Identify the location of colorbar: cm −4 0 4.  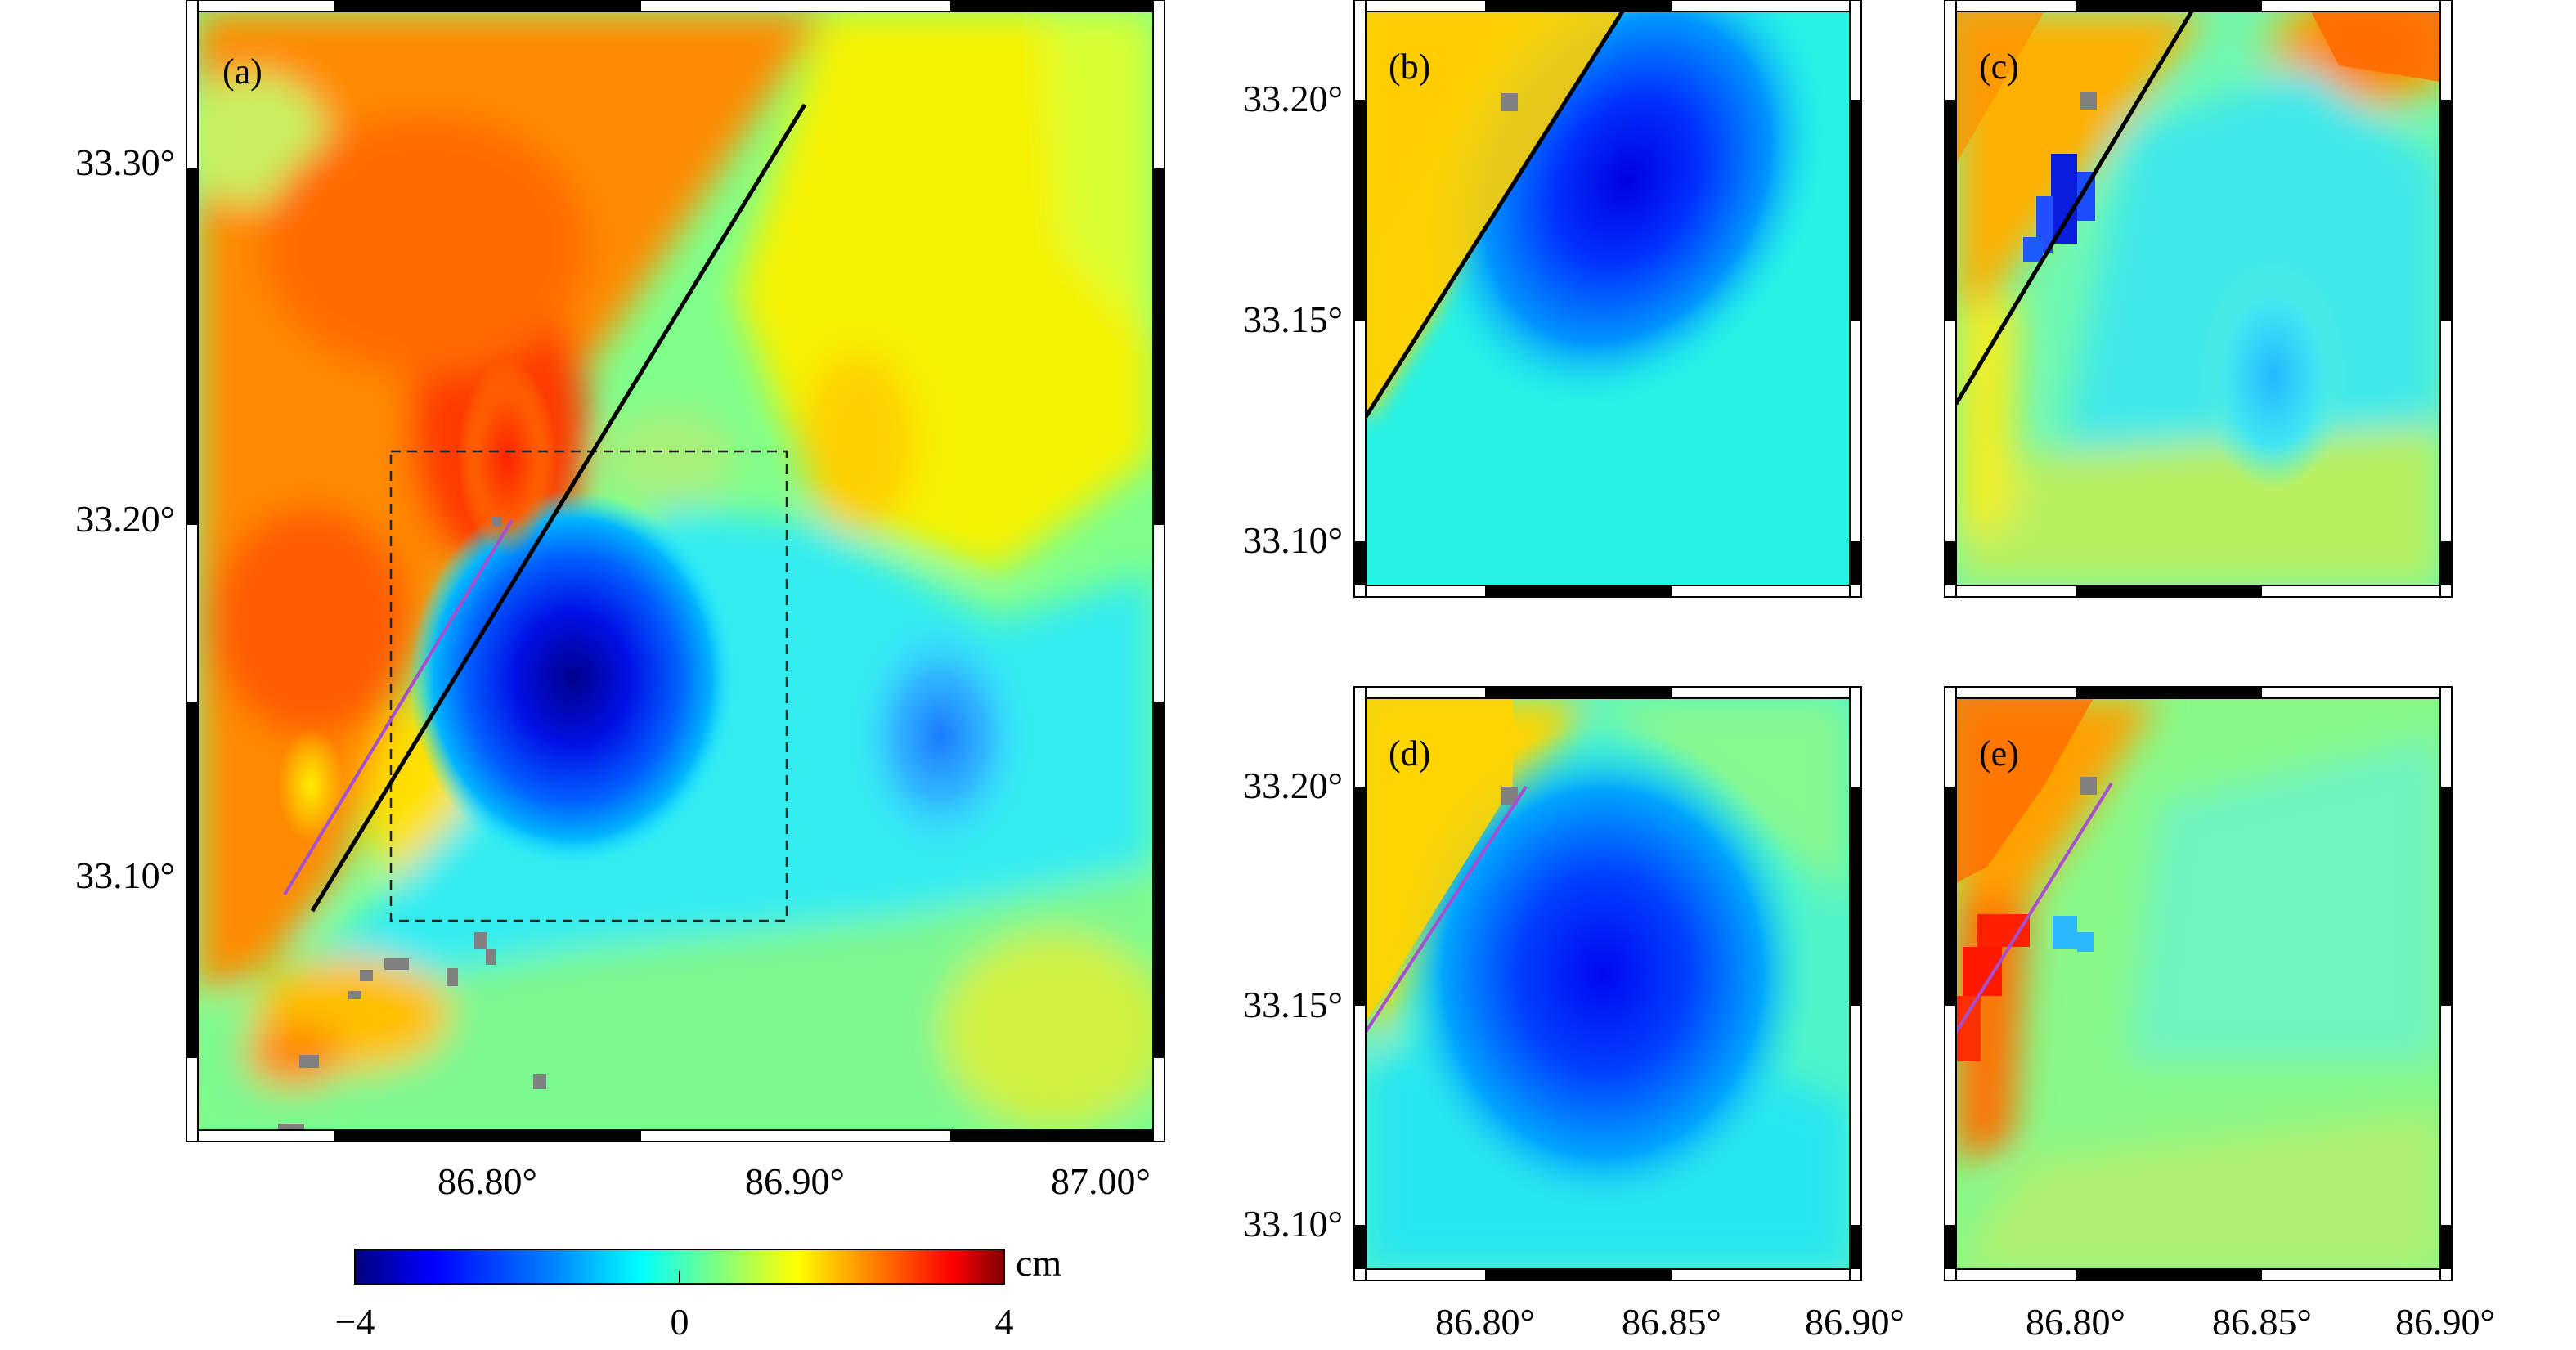
(698, 1292).